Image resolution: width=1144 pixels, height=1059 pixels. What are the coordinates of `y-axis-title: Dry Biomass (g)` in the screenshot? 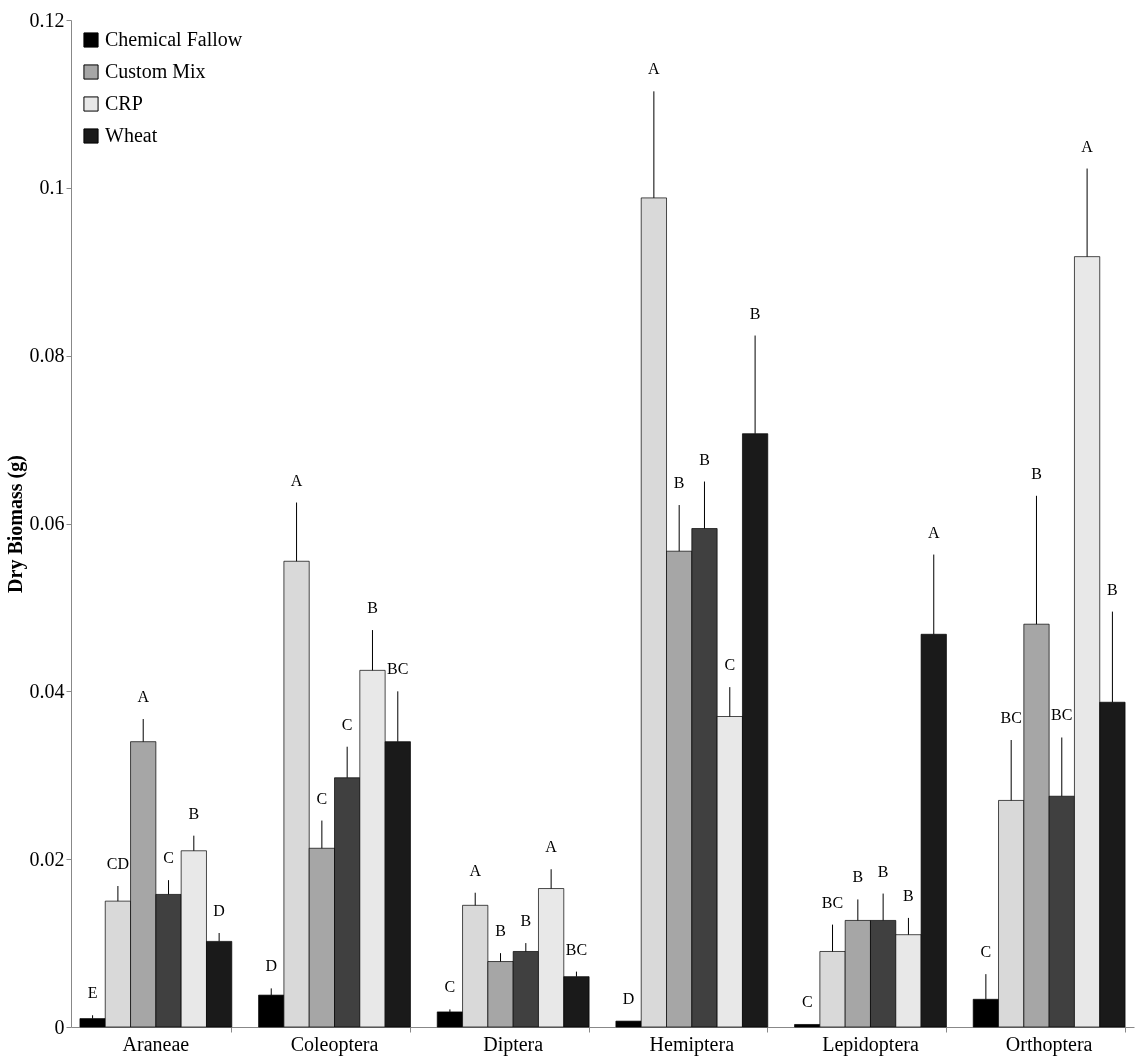 It's located at (15, 524).